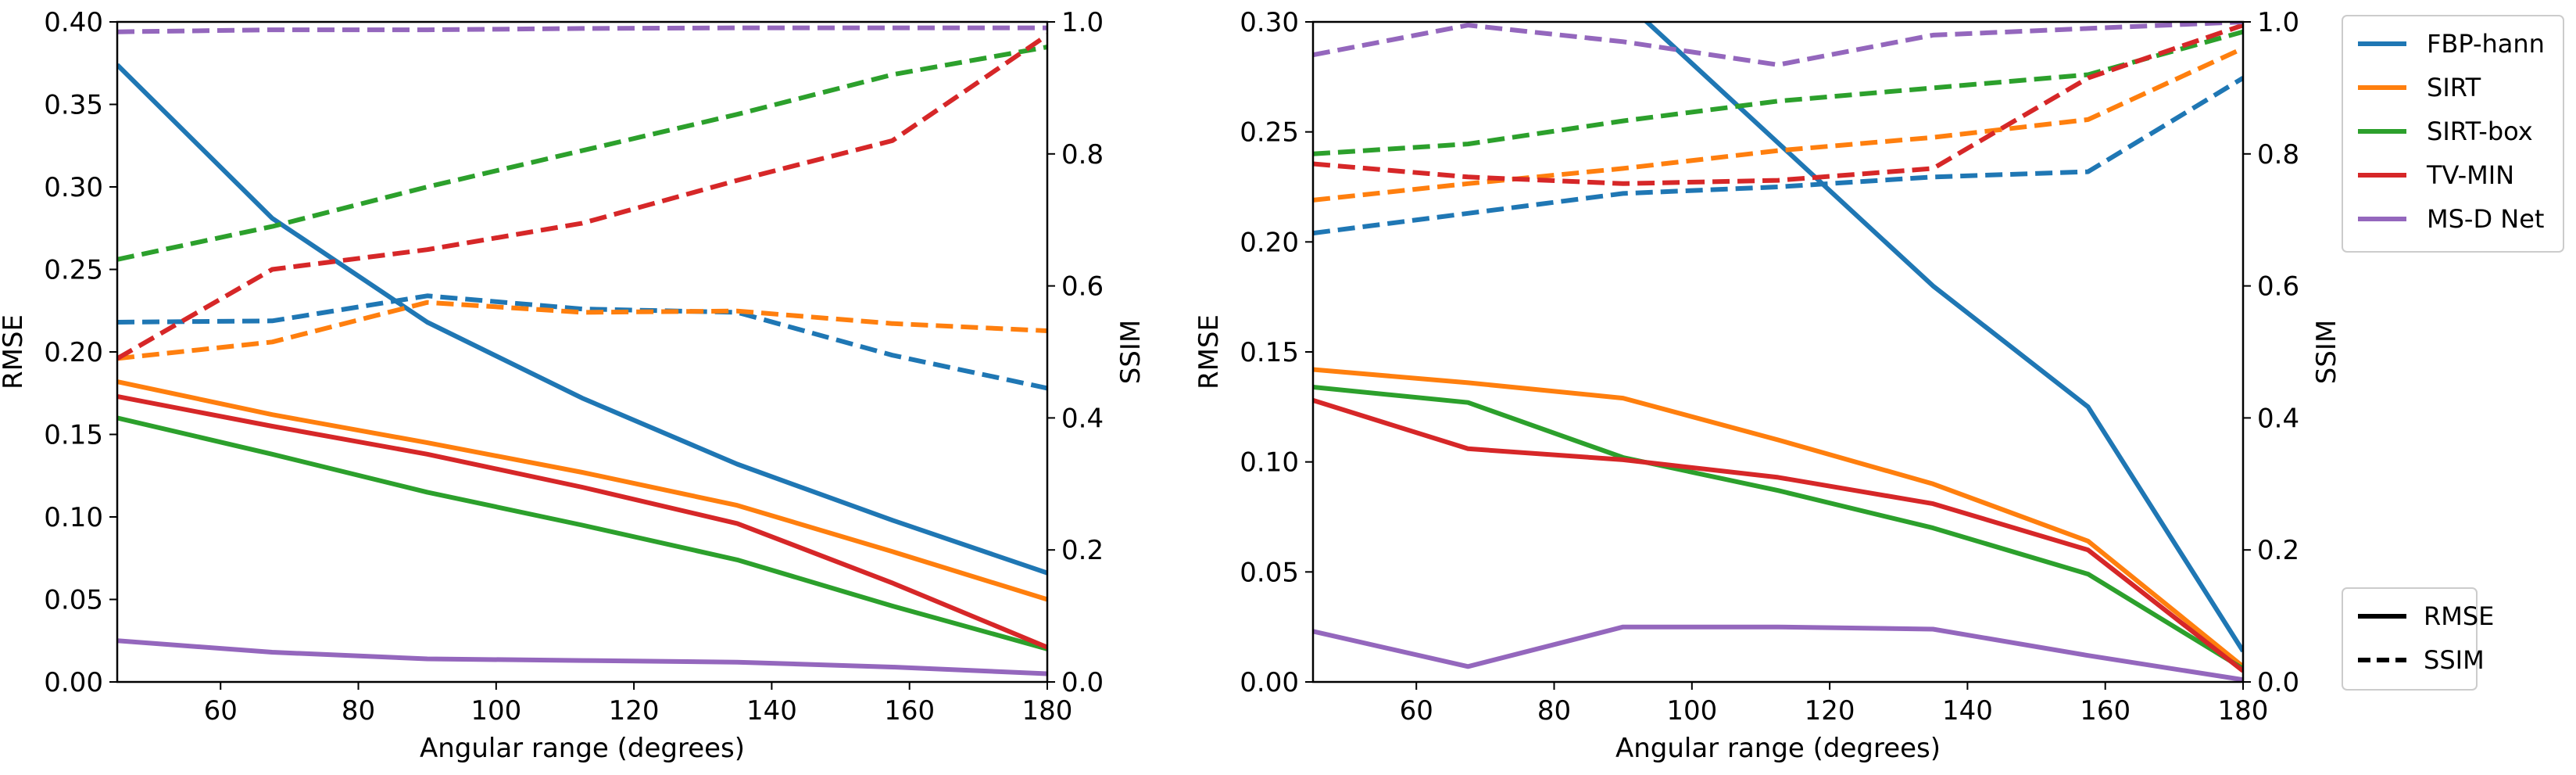 Image resolution: width=2576 pixels, height=775 pixels. I want to click on legend-label-ms-d-net: MS-D Net, so click(2485, 219).